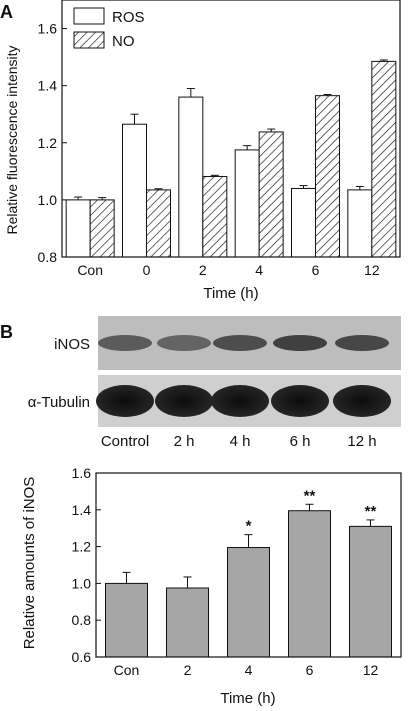 The image size is (410, 711). I want to click on panel-a-letter: A, so click(6, 12).